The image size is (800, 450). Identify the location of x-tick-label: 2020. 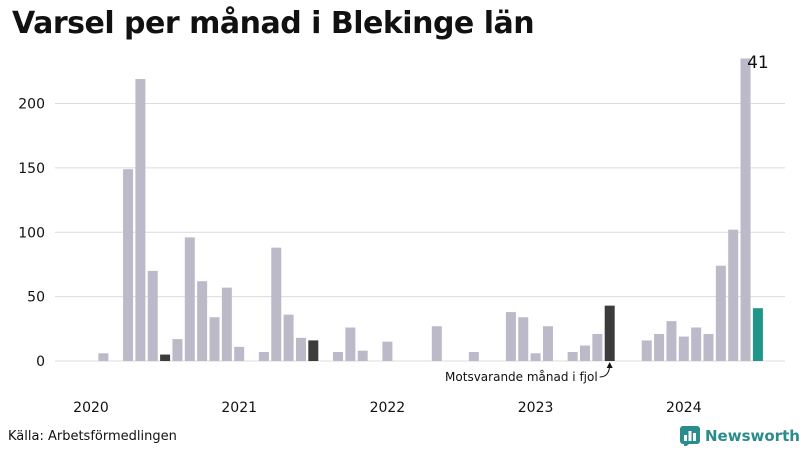
(91, 408).